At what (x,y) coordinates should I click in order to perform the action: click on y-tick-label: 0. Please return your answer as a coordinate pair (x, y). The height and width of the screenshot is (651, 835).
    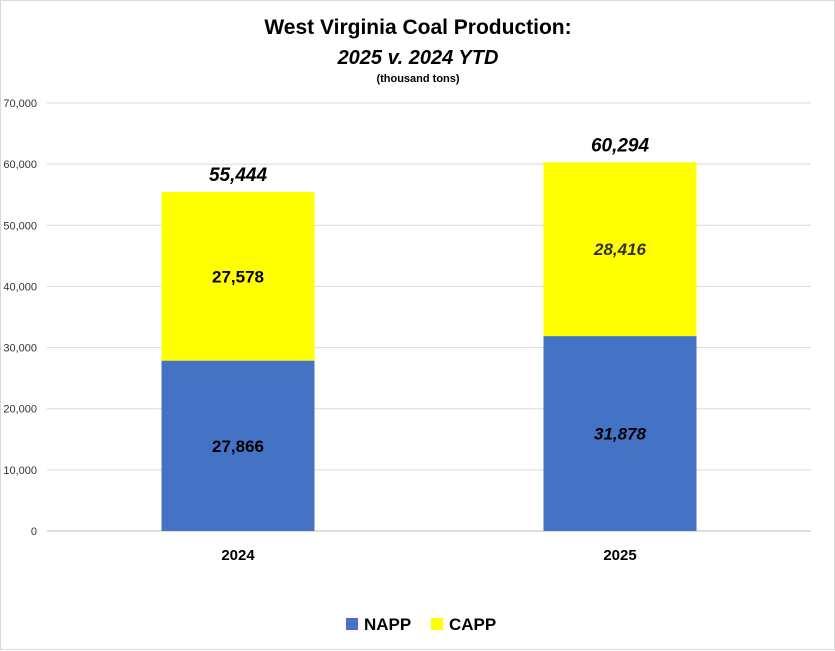
    Looking at the image, I should click on (34, 532).